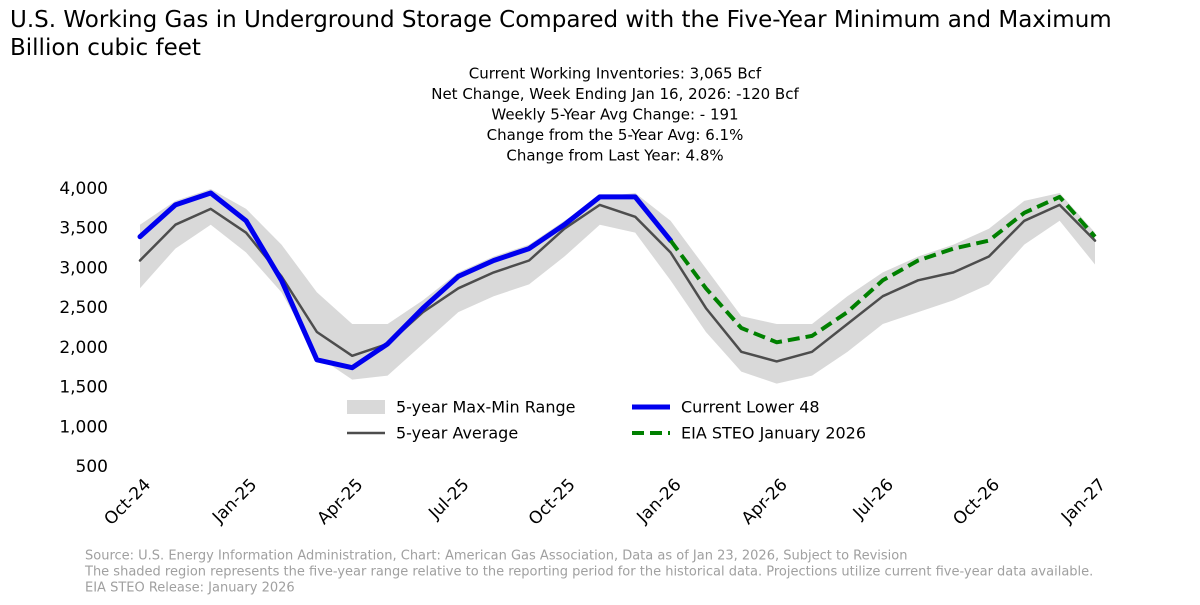 This screenshot has height=605, width=1200. Describe the element at coordinates (83, 229) in the screenshot. I see `y-tick-label: 3,500` at that location.